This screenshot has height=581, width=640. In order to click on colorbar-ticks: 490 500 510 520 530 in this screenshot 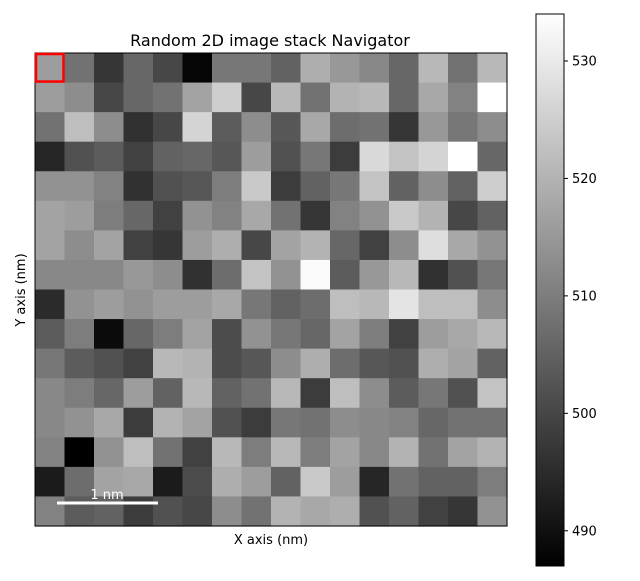, I will do `click(580, 296)`.